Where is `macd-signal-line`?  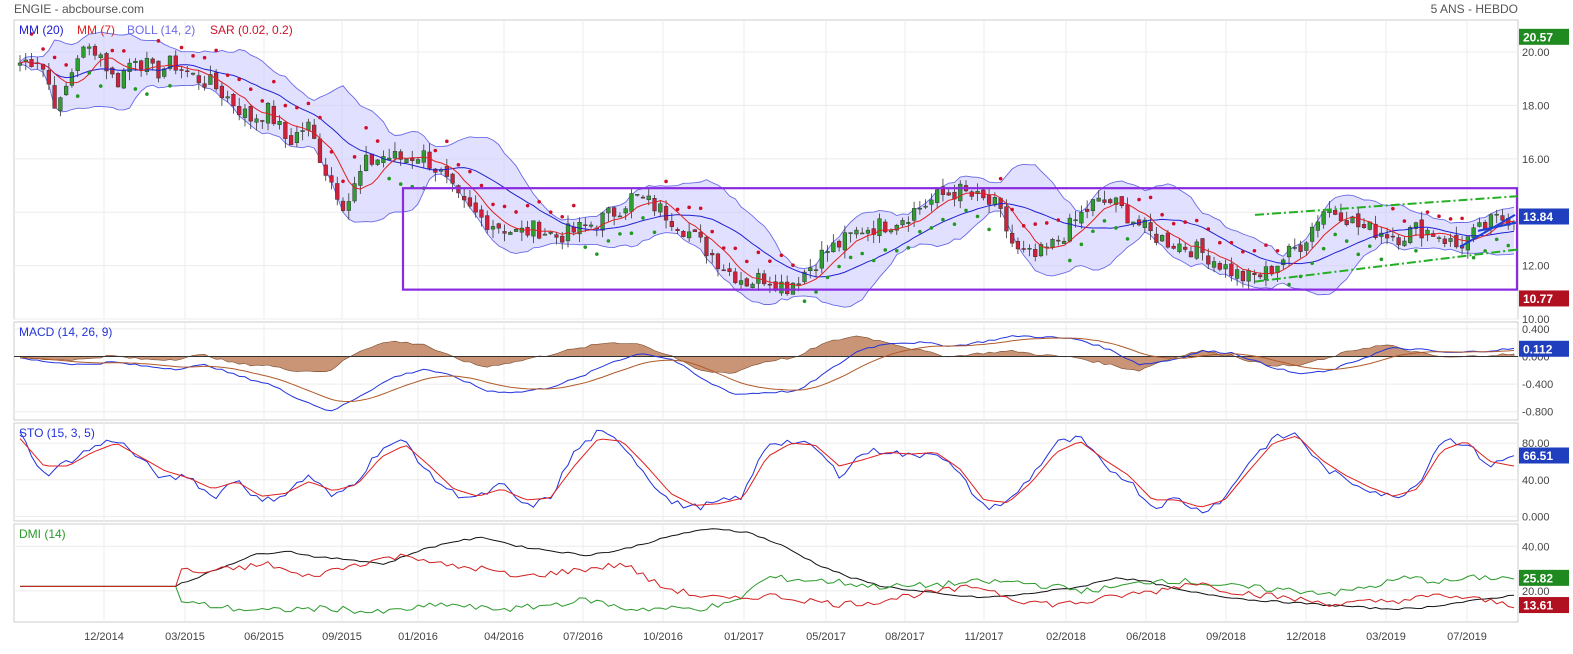 macd-signal-line is located at coordinates (767, 370).